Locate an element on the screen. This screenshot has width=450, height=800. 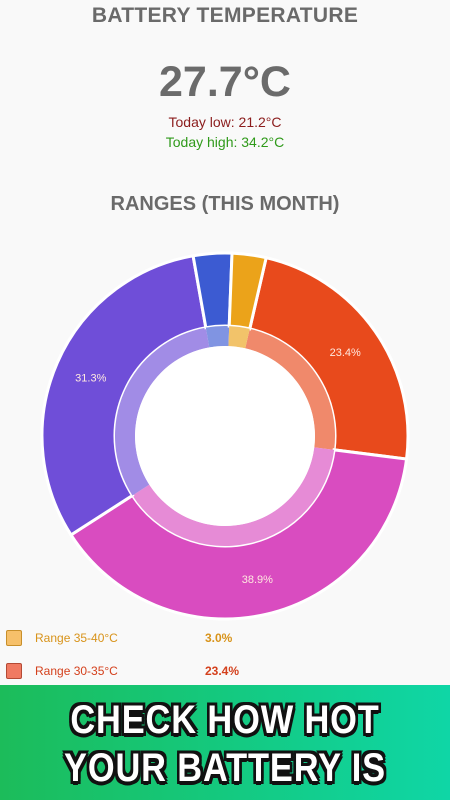
today-low-text: Today low: 21.2°C is located at coordinates (225, 122).